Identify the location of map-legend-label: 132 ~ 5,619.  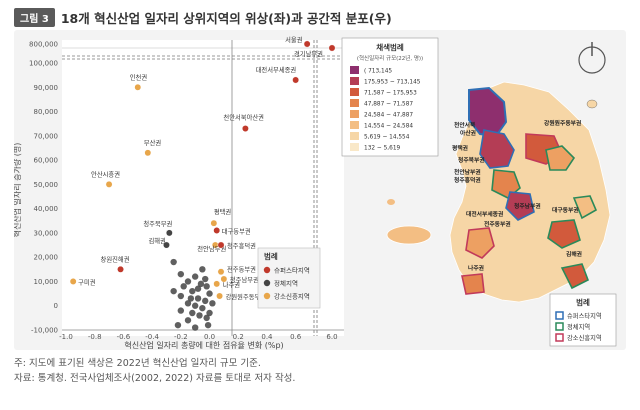
(382, 149).